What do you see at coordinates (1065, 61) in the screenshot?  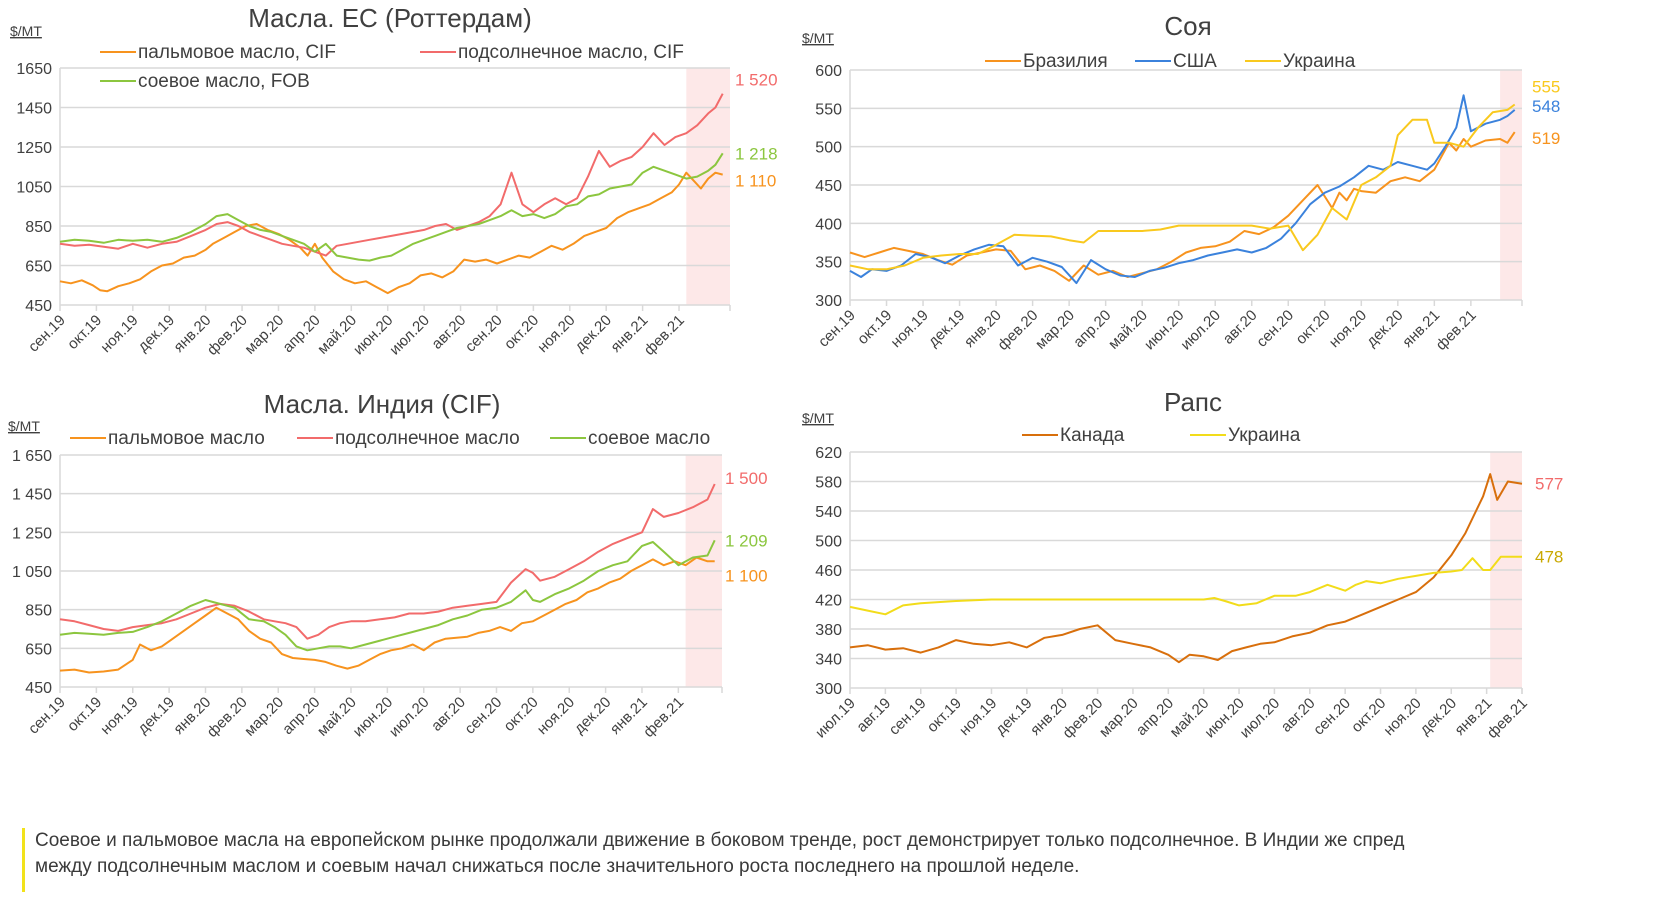 I see `legend-label: Бразилия` at bounding box center [1065, 61].